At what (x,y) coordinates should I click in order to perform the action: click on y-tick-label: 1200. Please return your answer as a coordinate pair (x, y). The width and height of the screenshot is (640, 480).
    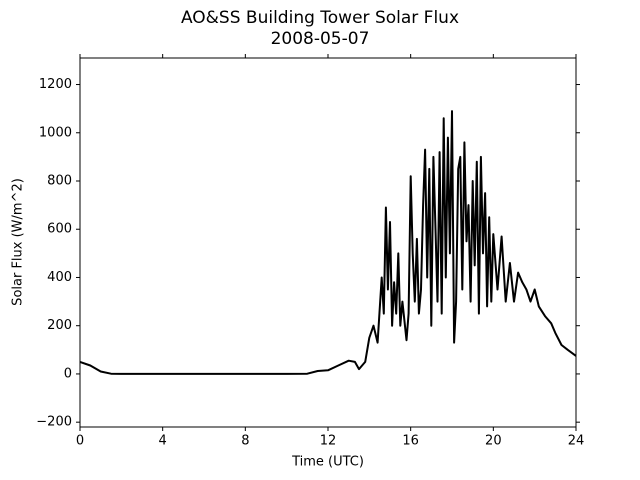
    Looking at the image, I should click on (55, 84).